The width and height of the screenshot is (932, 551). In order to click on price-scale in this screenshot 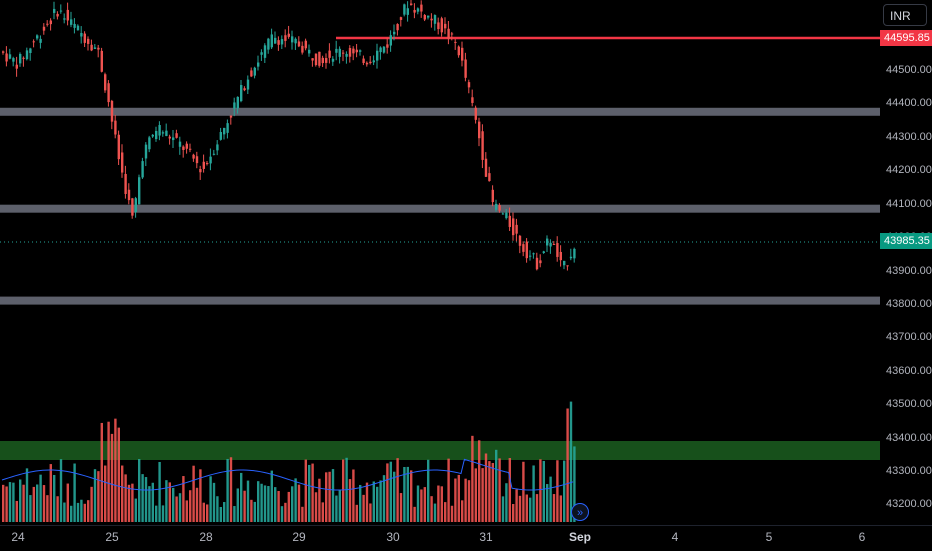, I will do `click(906, 262)`.